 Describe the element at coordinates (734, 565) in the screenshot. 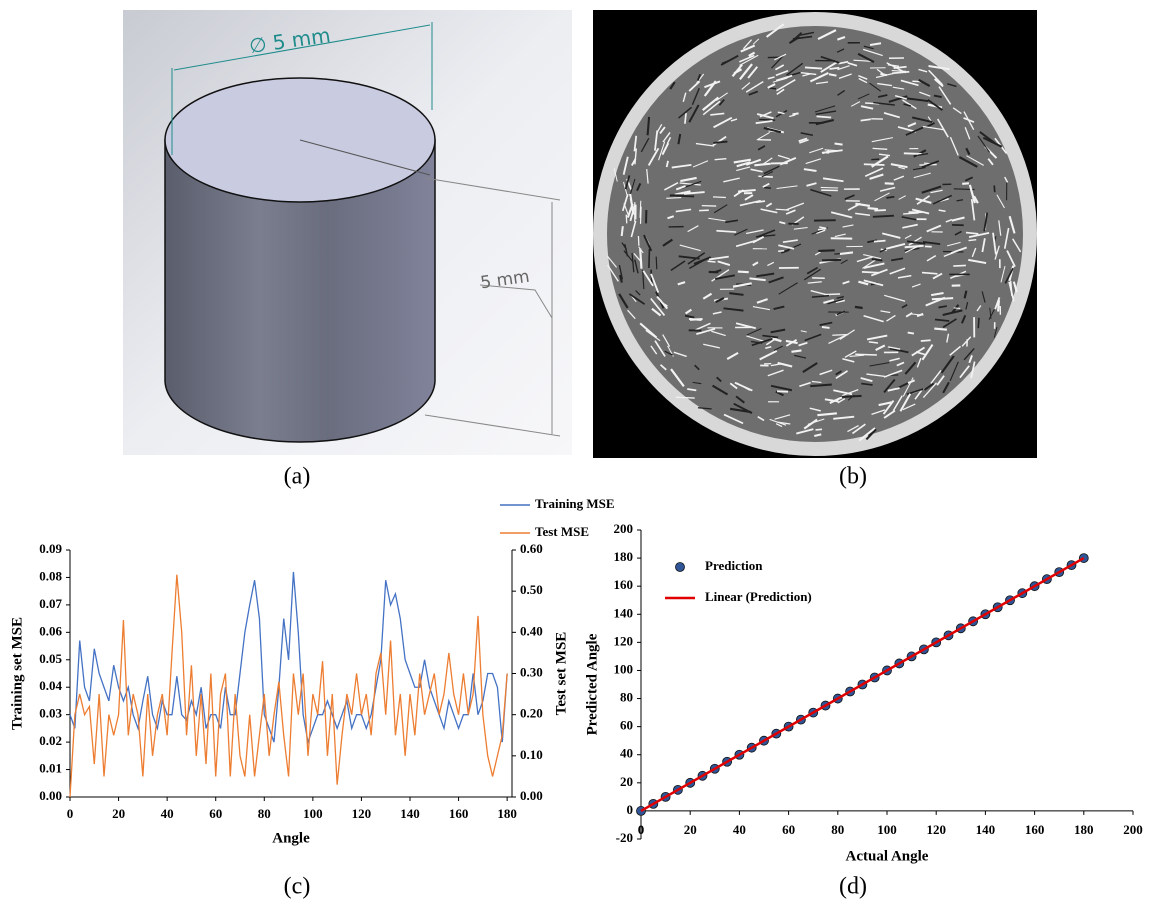

I see `legend-label: Prediction` at that location.